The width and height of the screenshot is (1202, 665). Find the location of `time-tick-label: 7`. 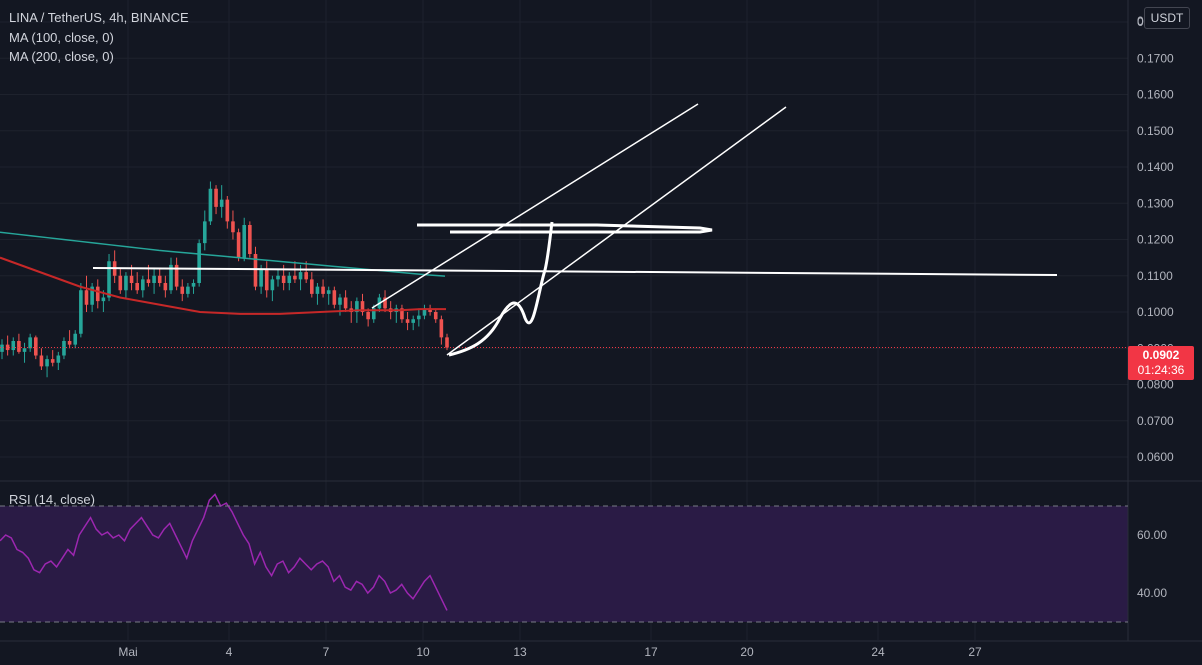

time-tick-label: 7 is located at coordinates (326, 652).